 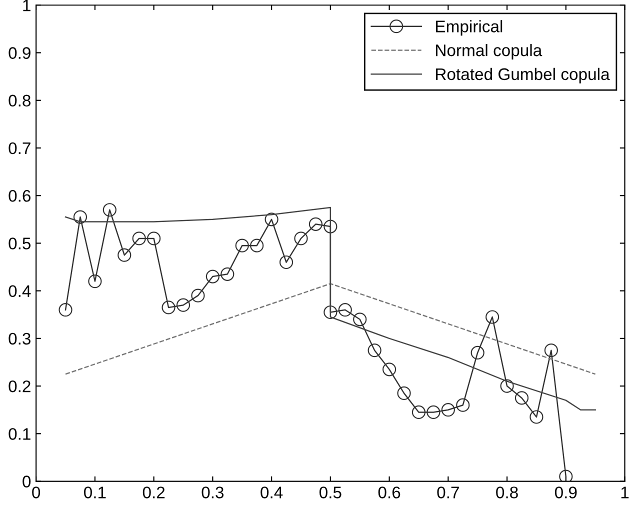 I want to click on y-tick-label: 0, so click(x=26, y=482).